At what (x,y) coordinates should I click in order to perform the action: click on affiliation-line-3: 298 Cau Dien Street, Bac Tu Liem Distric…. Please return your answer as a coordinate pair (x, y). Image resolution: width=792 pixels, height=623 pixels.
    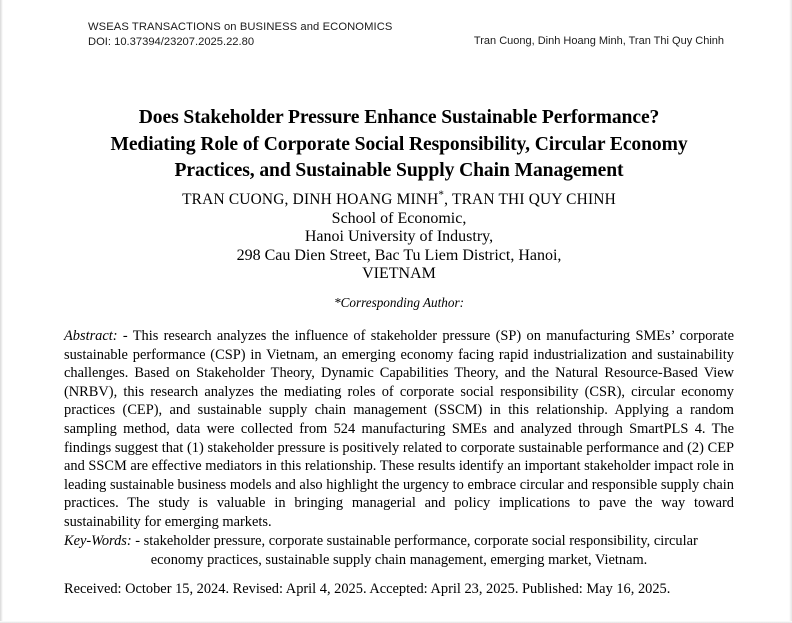
    Looking at the image, I should click on (399, 255).